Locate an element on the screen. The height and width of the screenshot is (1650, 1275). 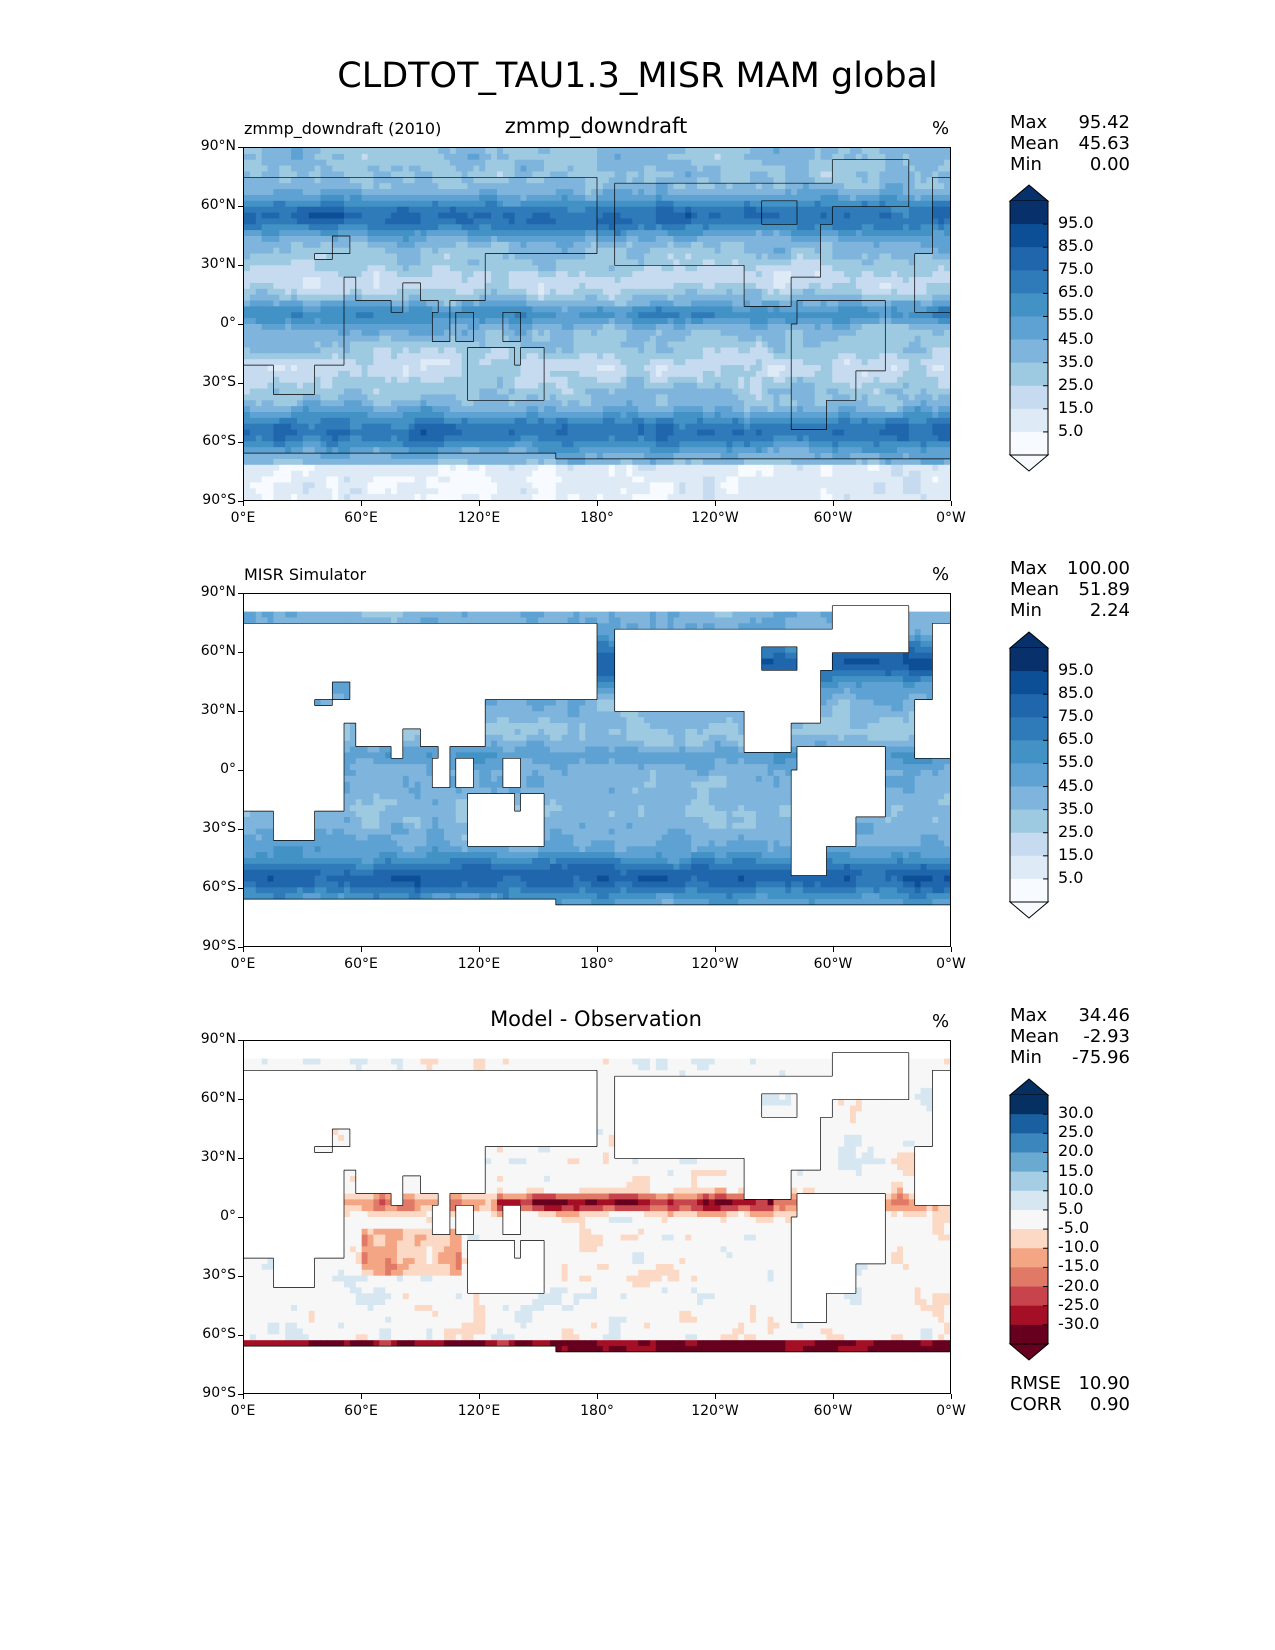
lat-tick-label: 0° is located at coordinates (206, 769).